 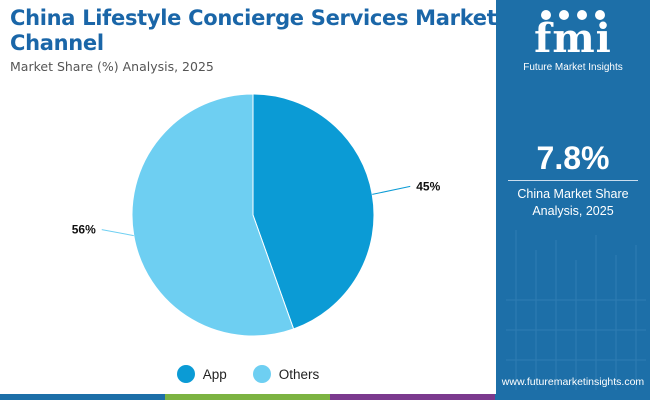 What do you see at coordinates (391, 190) in the screenshot?
I see `leader-line-app` at bounding box center [391, 190].